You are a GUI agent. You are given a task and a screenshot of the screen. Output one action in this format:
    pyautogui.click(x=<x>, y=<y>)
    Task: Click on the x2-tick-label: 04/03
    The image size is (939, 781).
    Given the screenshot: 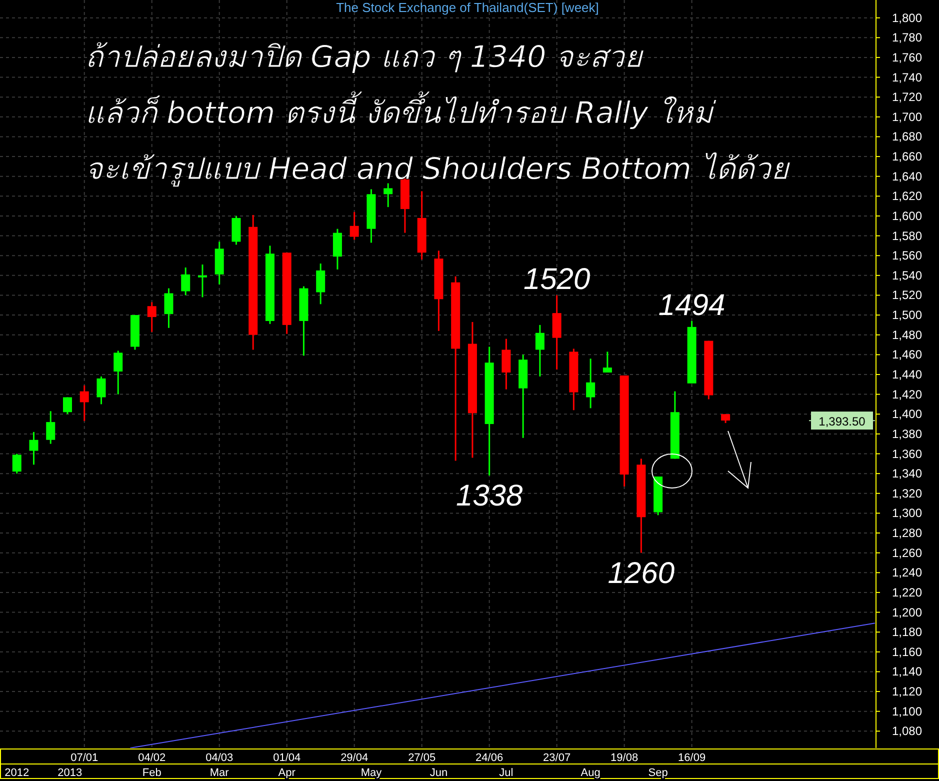 What is the action you would take?
    pyautogui.click(x=220, y=758)
    